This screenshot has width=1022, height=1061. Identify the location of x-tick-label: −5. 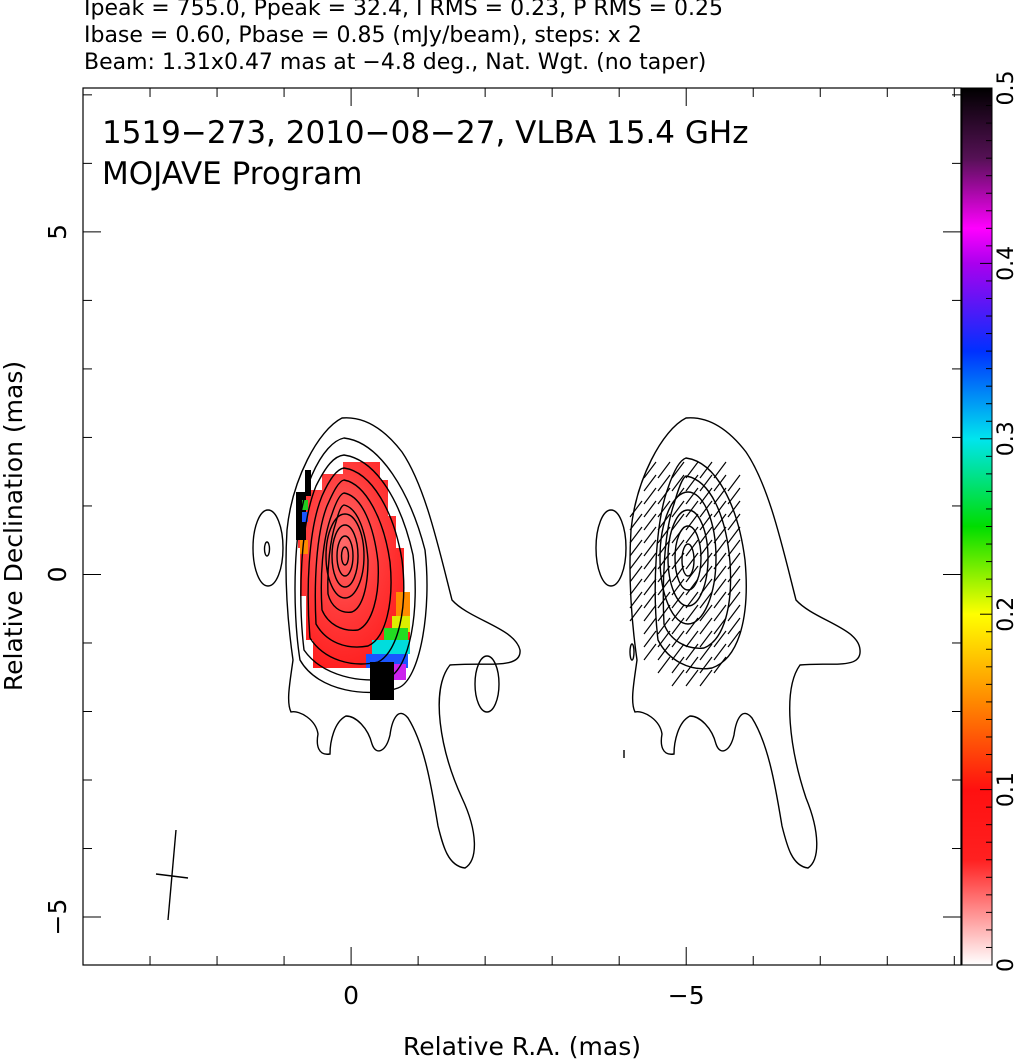
(686, 995).